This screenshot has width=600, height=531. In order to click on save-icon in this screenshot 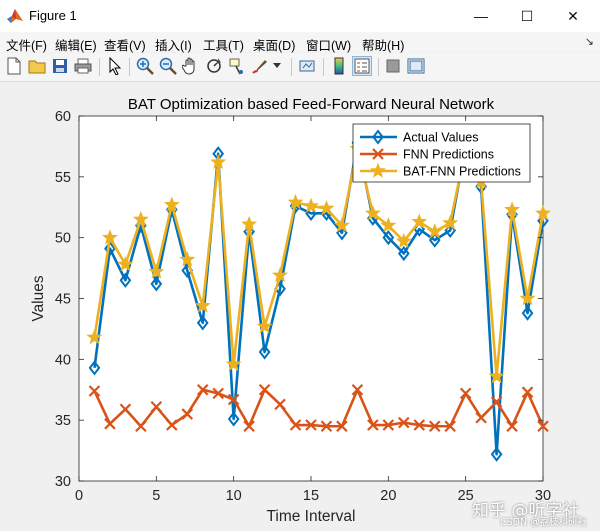, I will do `click(60, 66)`.